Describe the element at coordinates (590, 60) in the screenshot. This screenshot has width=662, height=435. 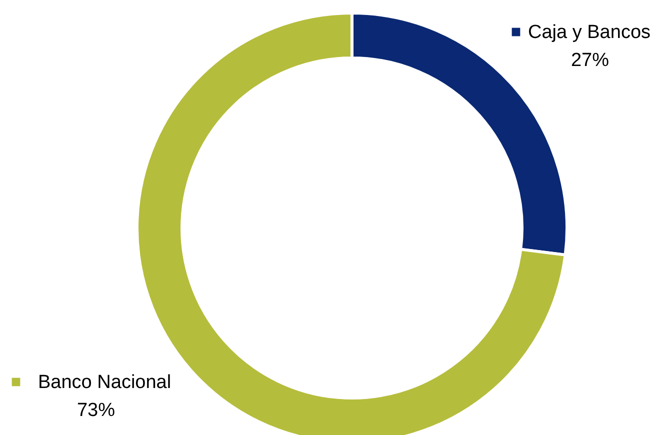
I see `data-label: 27%` at that location.